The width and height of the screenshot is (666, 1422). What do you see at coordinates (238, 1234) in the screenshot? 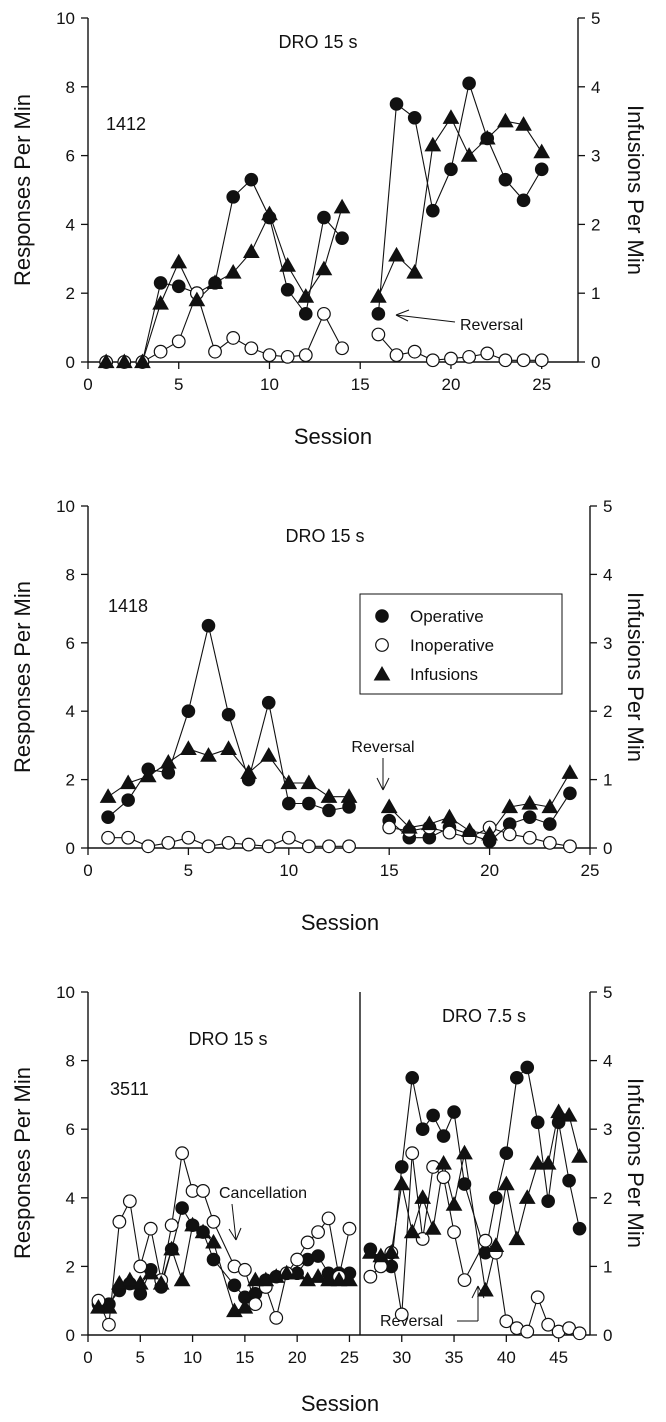
I see `cancellation-arrow-head-b` at bounding box center [238, 1234].